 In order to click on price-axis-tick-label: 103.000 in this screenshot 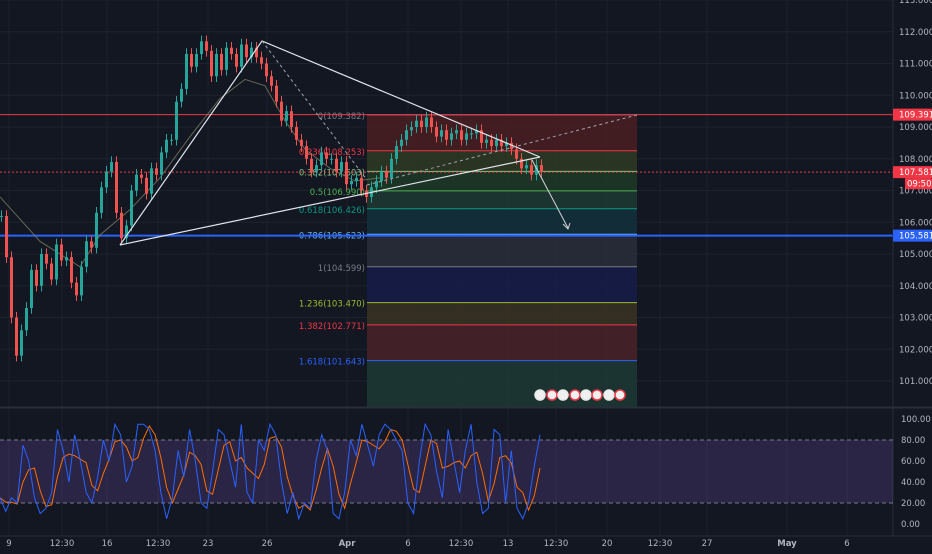, I will do `click(915, 319)`.